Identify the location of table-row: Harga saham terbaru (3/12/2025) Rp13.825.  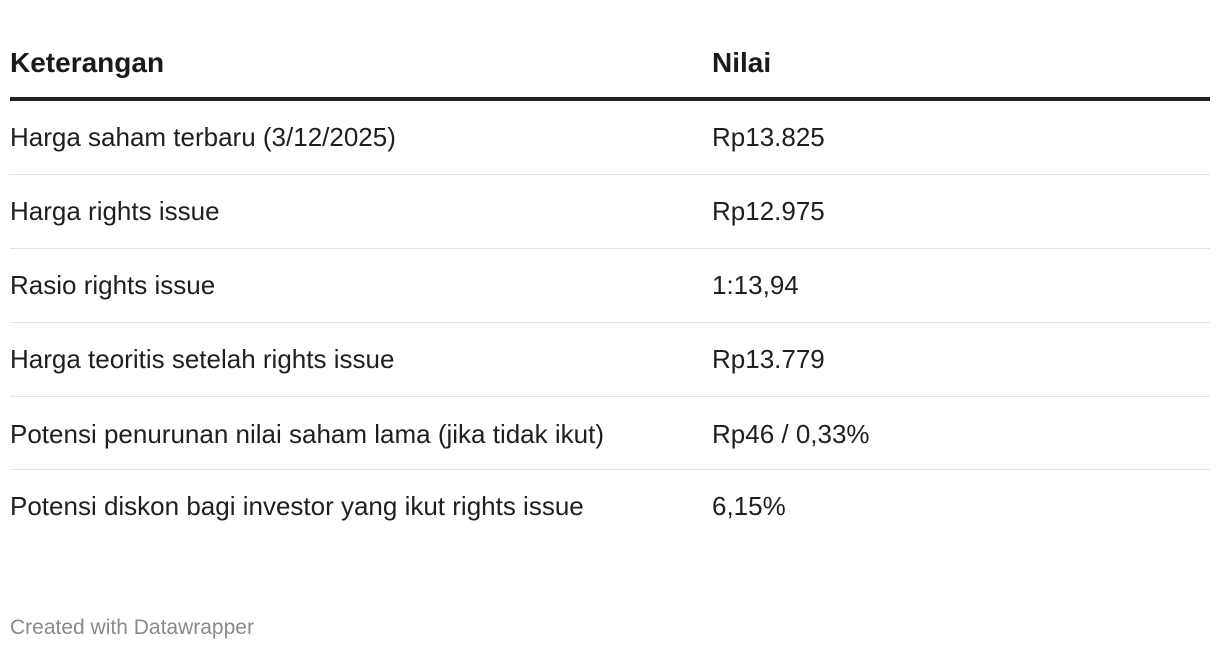
(610, 137).